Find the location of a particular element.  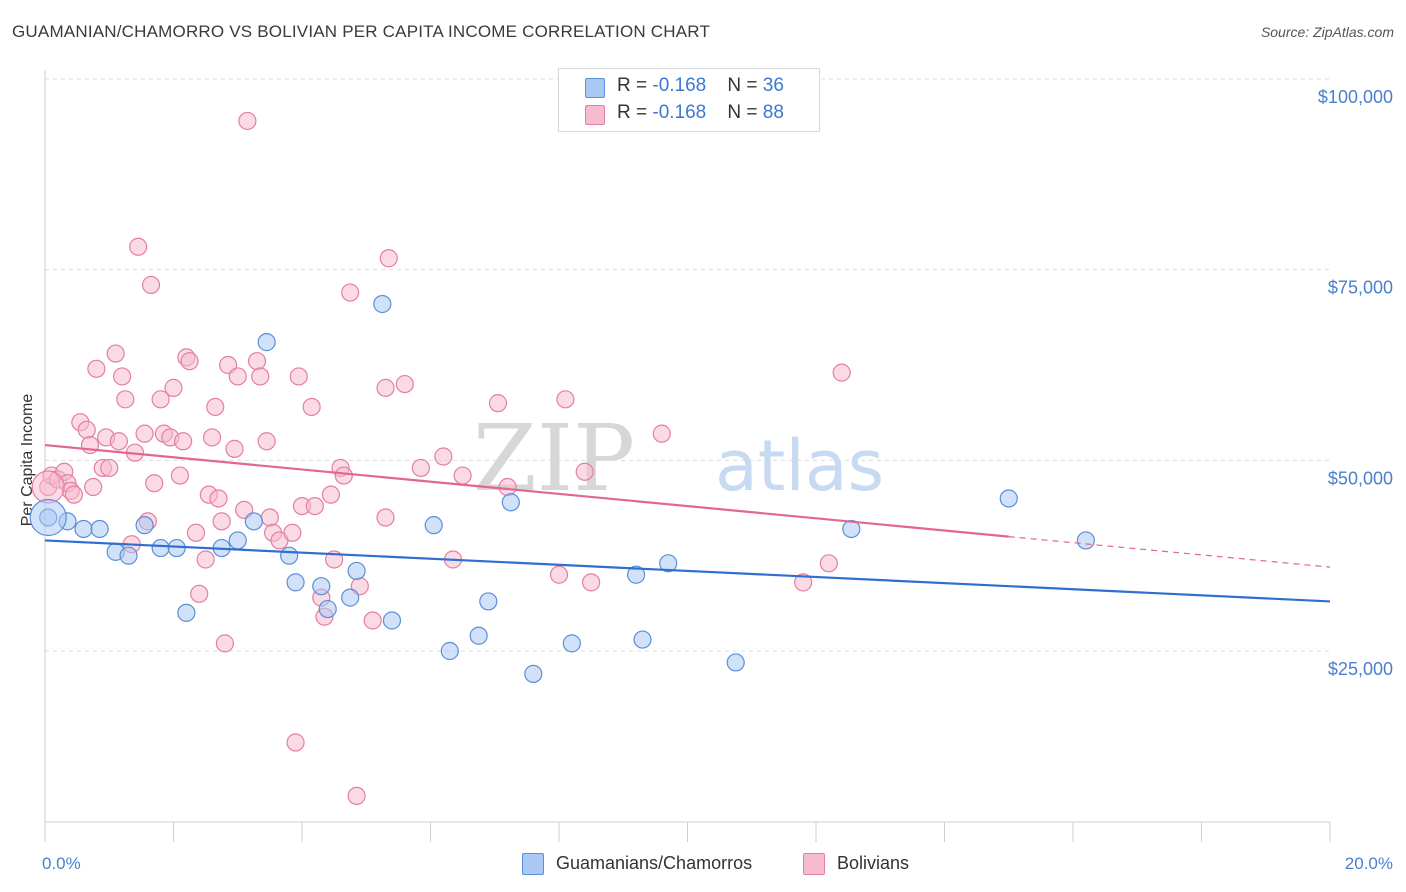

correlation-legend: R = -0.168 N = 36 R = -0.168 N = 88 is located at coordinates (689, 100).